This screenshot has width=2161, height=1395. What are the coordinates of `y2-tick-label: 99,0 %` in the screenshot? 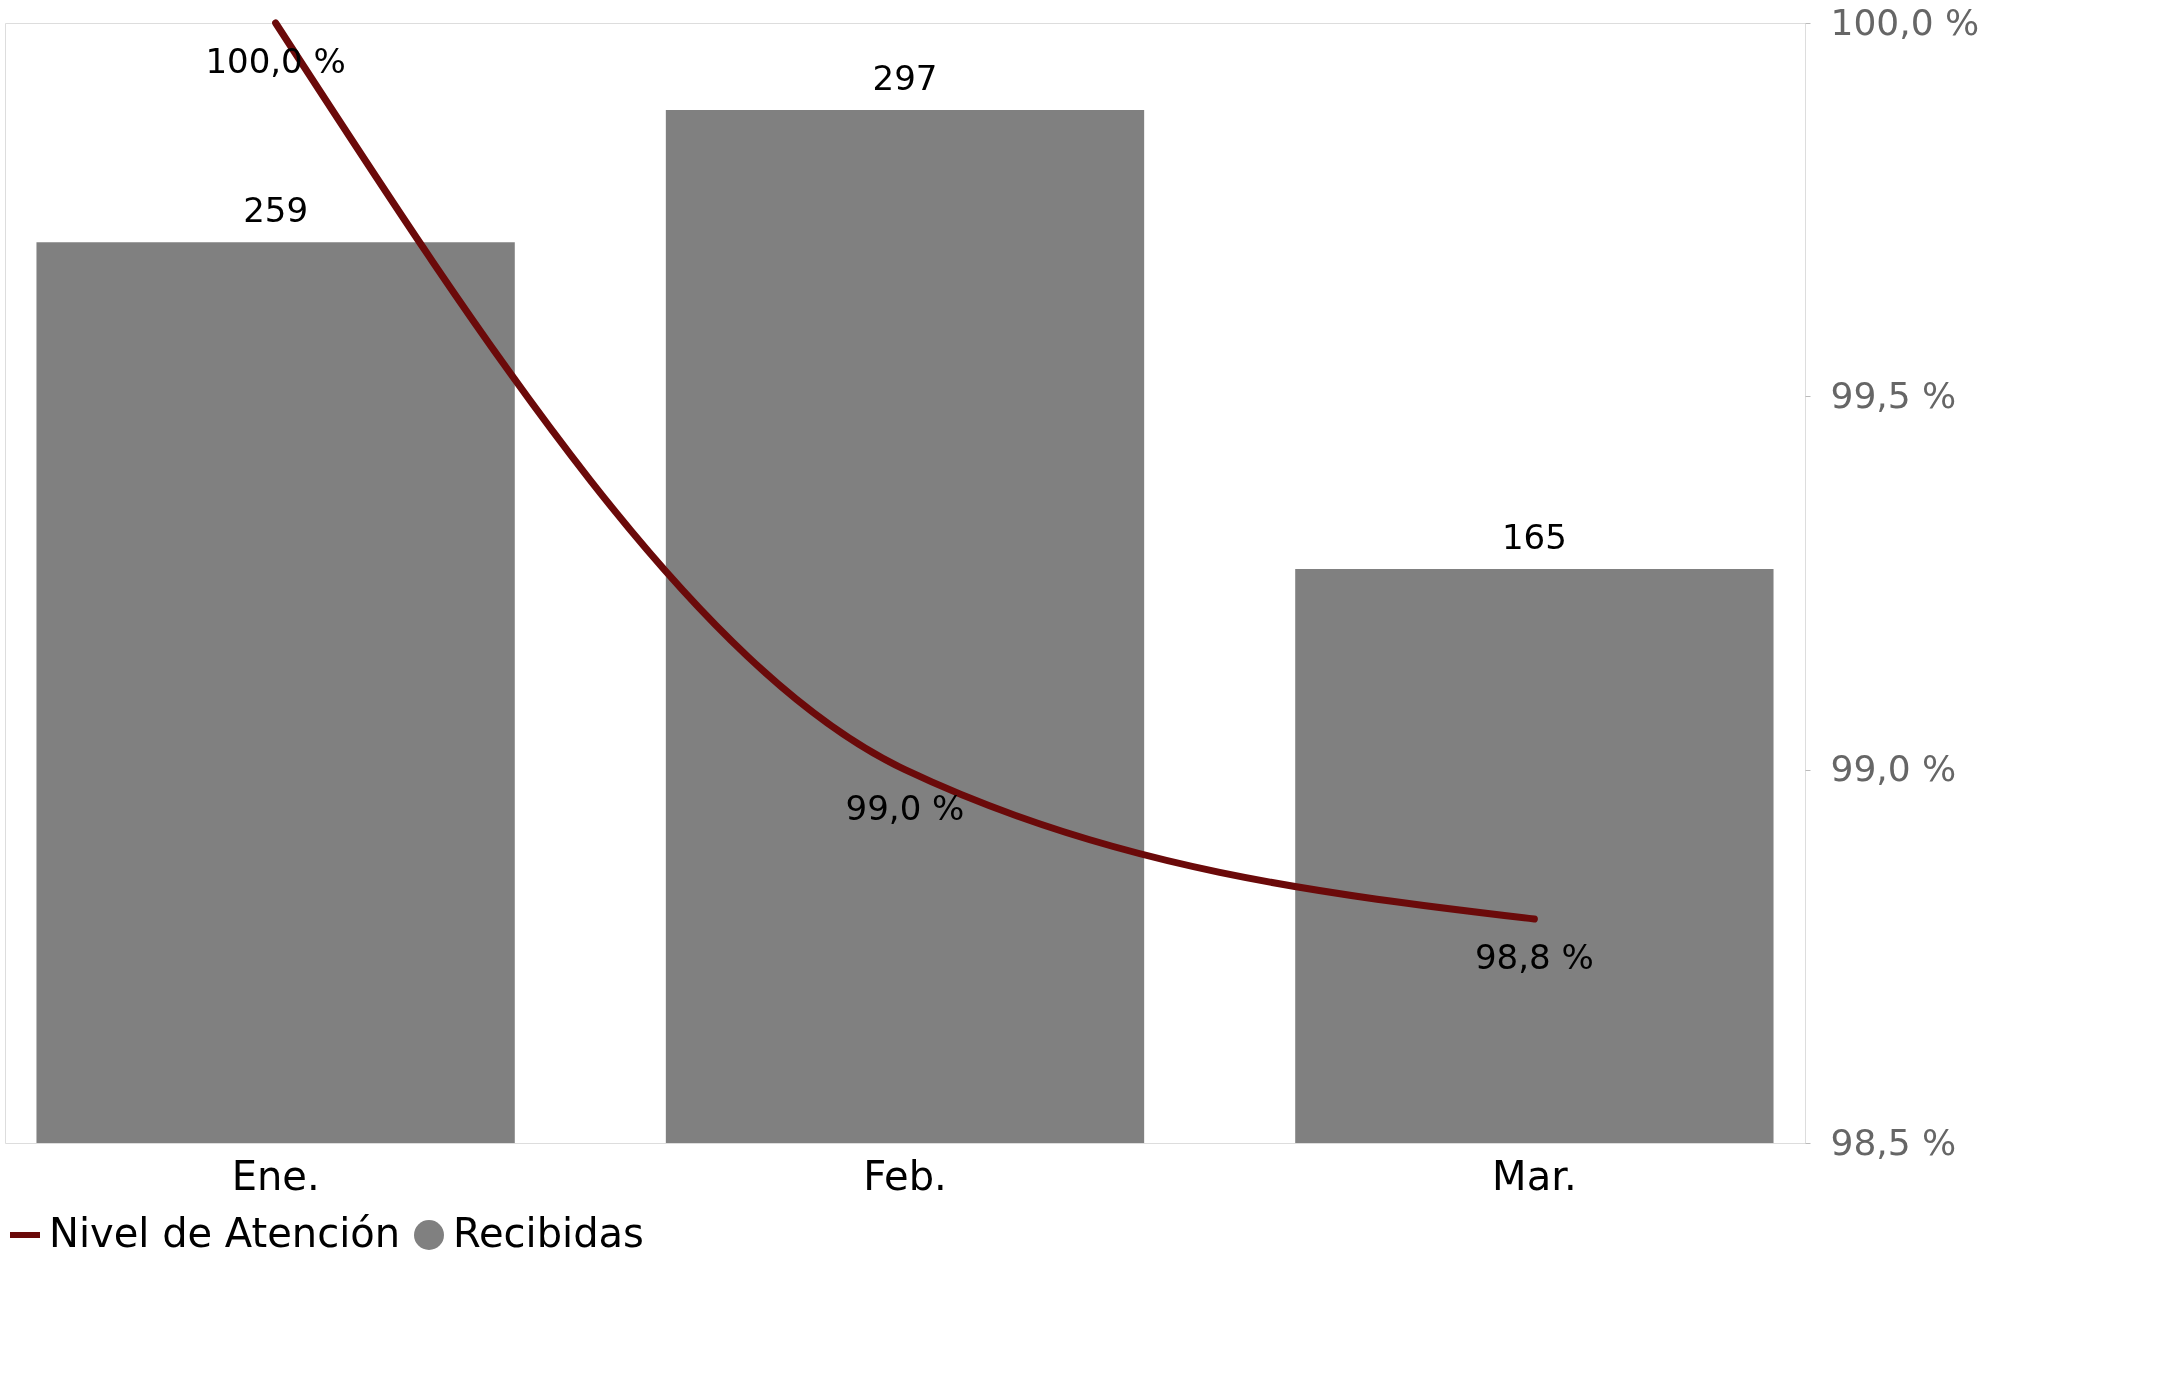 It's located at (1893, 769).